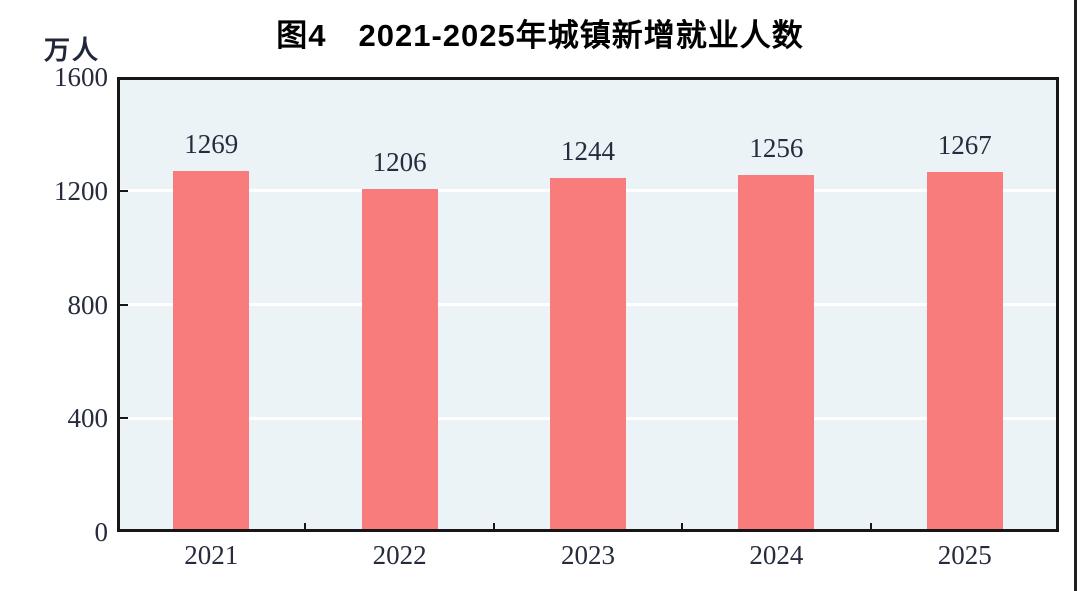 Image resolution: width=1080 pixels, height=591 pixels. I want to click on x-tick-label-2024: 2024, so click(776, 555).